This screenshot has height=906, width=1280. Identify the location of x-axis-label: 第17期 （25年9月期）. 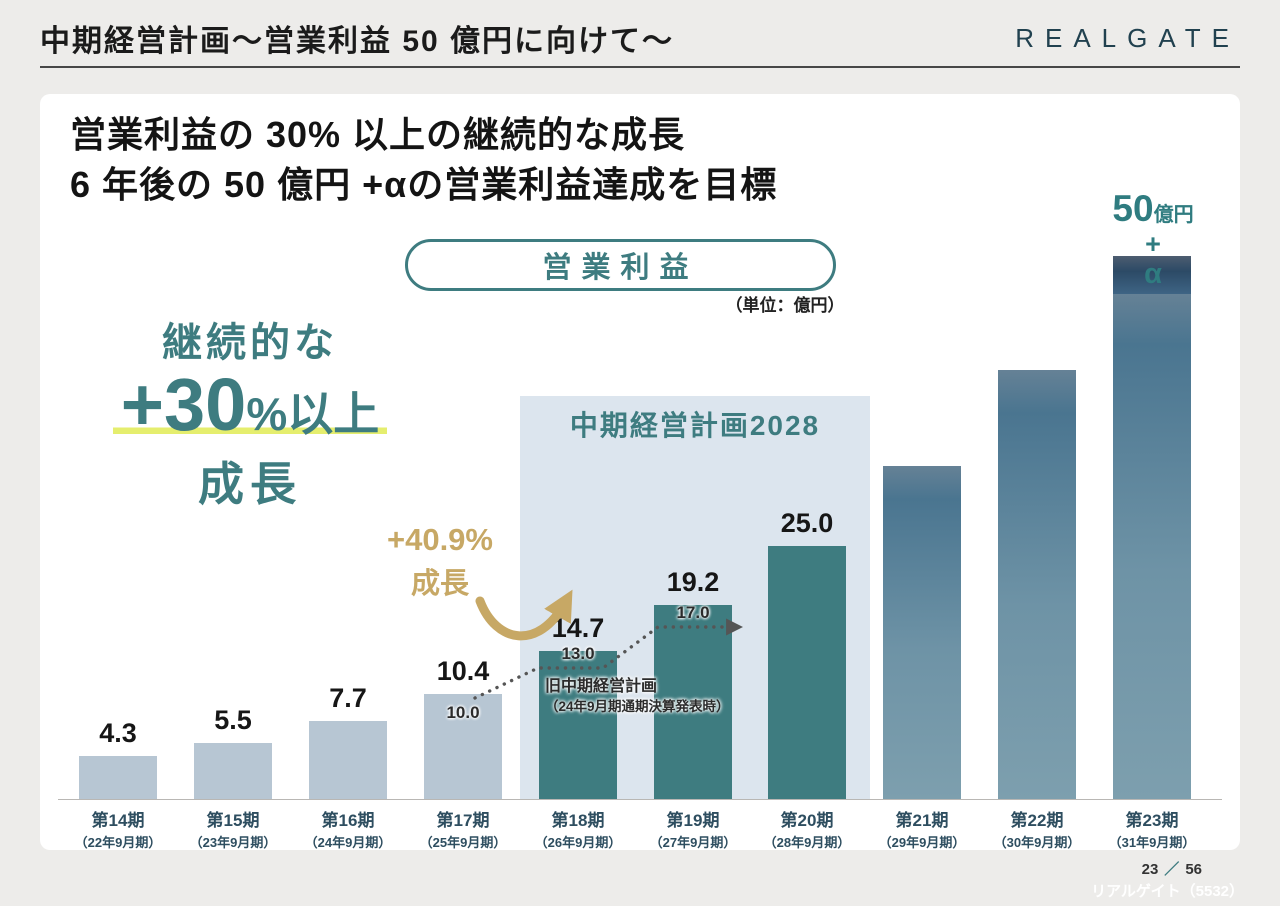
(463, 828).